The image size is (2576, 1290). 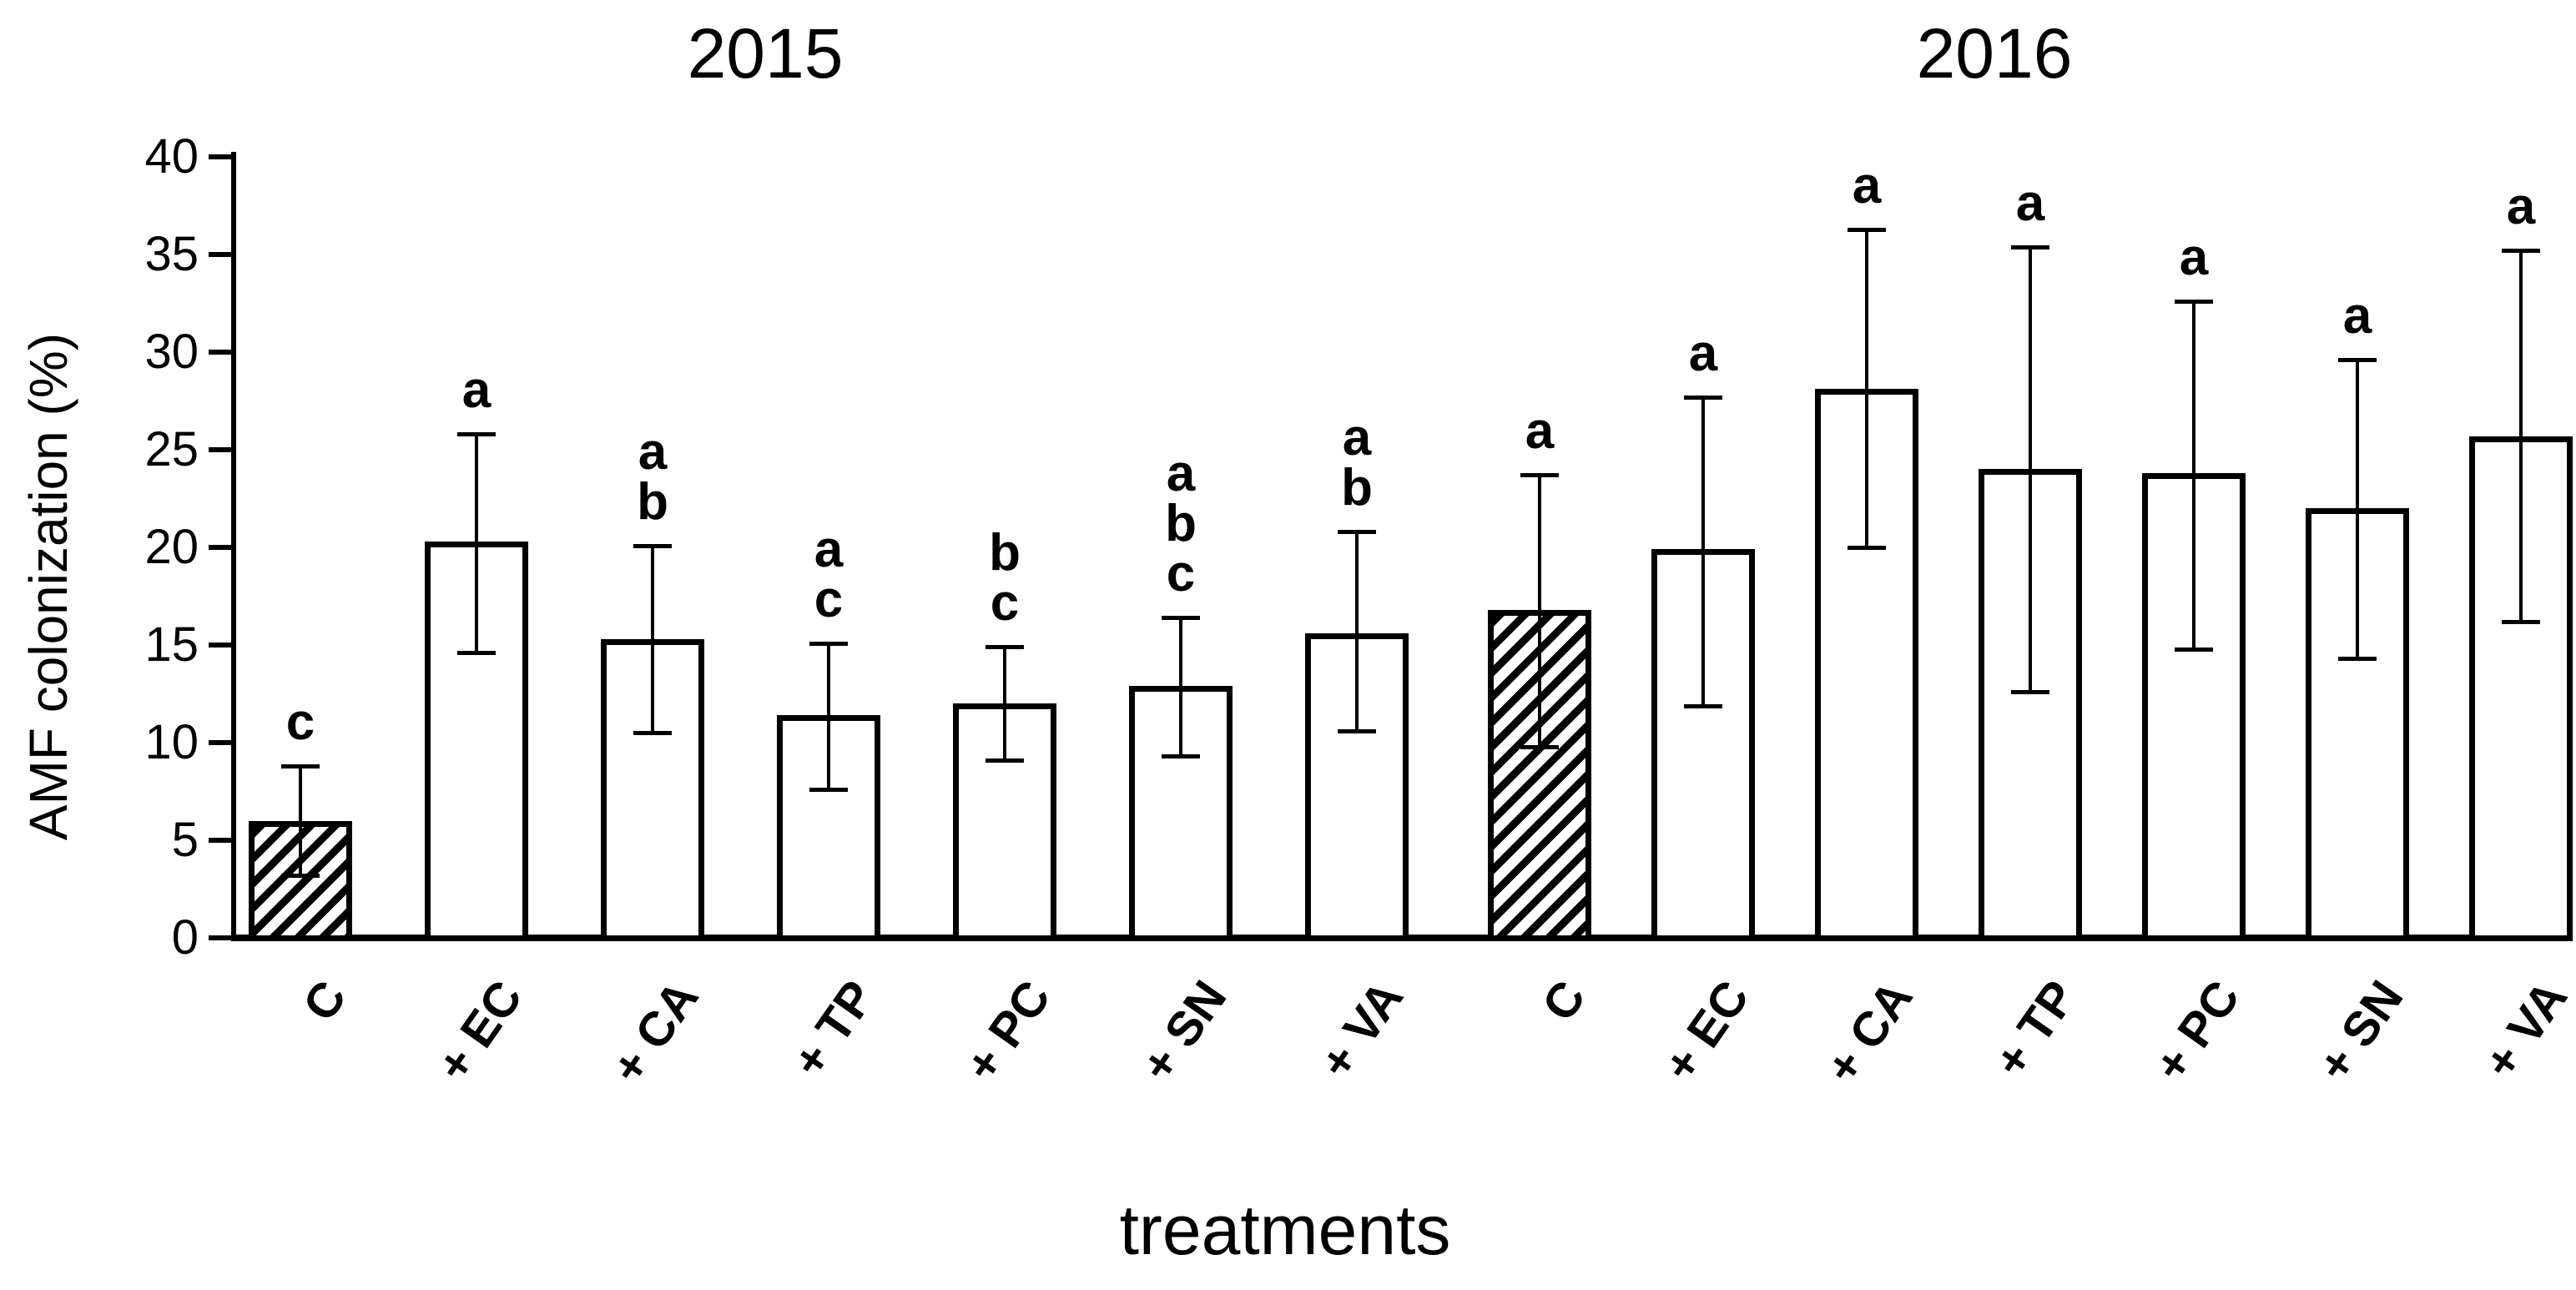 What do you see at coordinates (301, 880) in the screenshot?
I see `bar-2015-c` at bounding box center [301, 880].